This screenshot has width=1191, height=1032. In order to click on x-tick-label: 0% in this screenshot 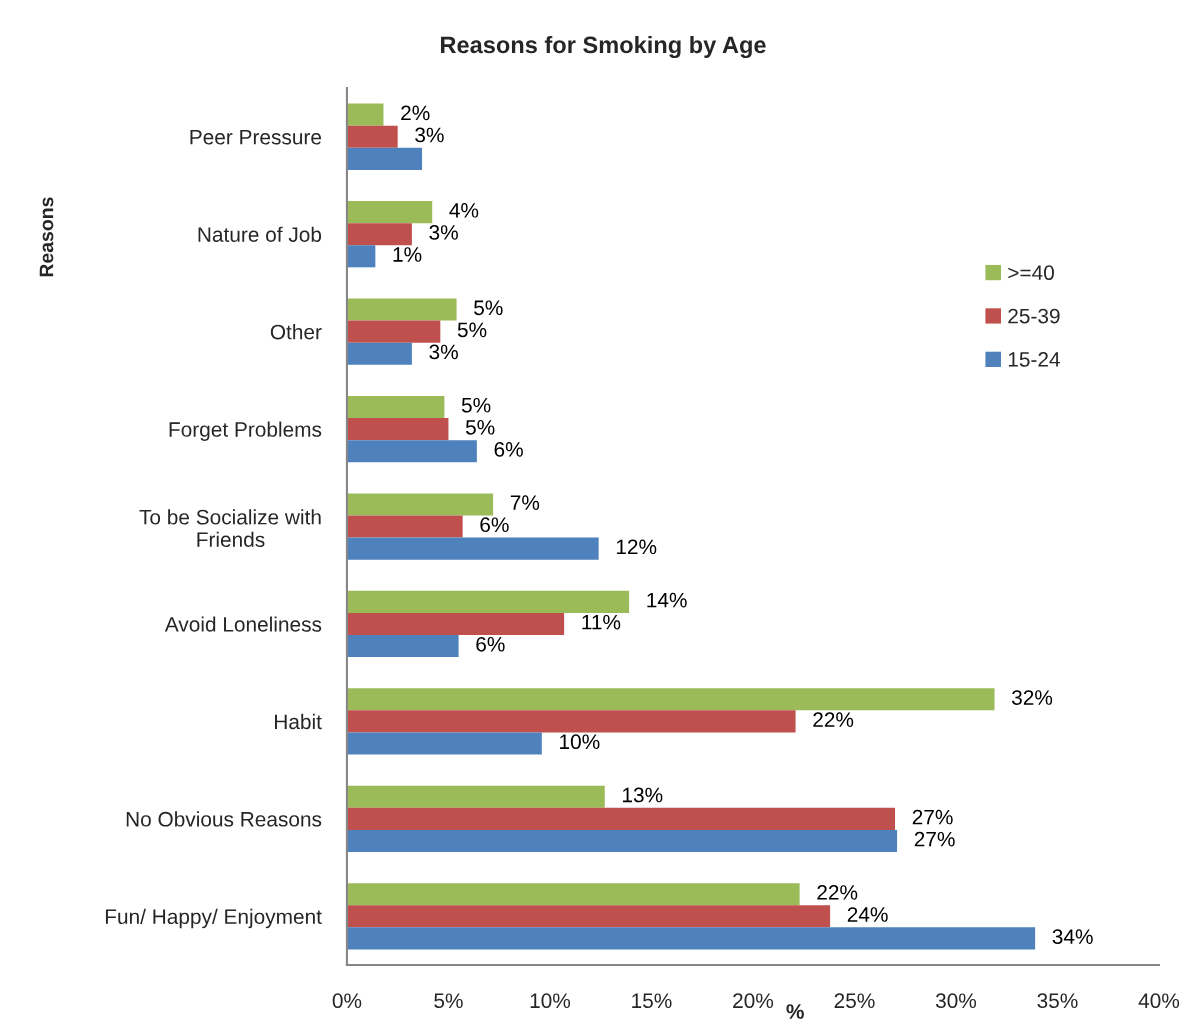, I will do `click(347, 1001)`.